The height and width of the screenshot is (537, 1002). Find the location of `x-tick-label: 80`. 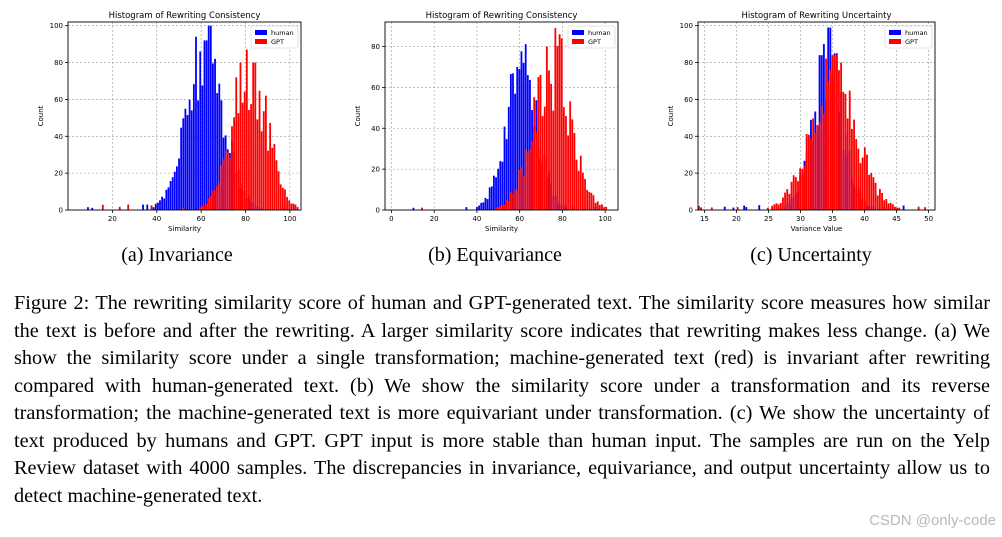

x-tick-label: 80 is located at coordinates (245, 219).